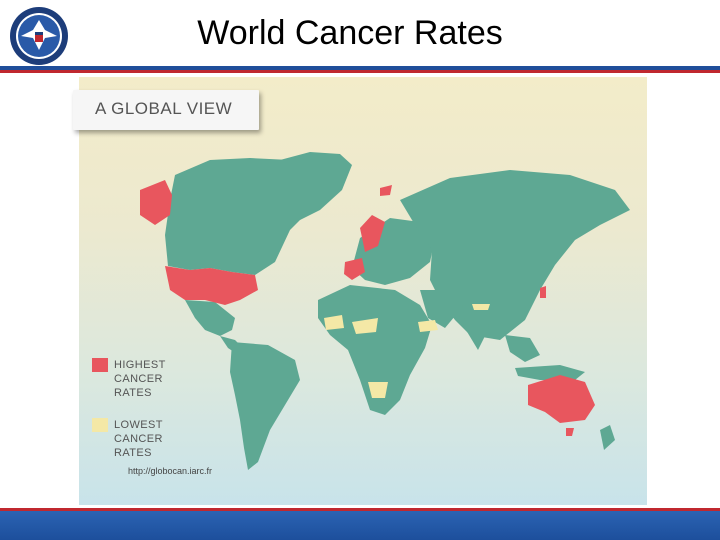 Image resolution: width=720 pixels, height=540 pixels. Describe the element at coordinates (360, 68) in the screenshot. I see `header-rule-blue` at that location.